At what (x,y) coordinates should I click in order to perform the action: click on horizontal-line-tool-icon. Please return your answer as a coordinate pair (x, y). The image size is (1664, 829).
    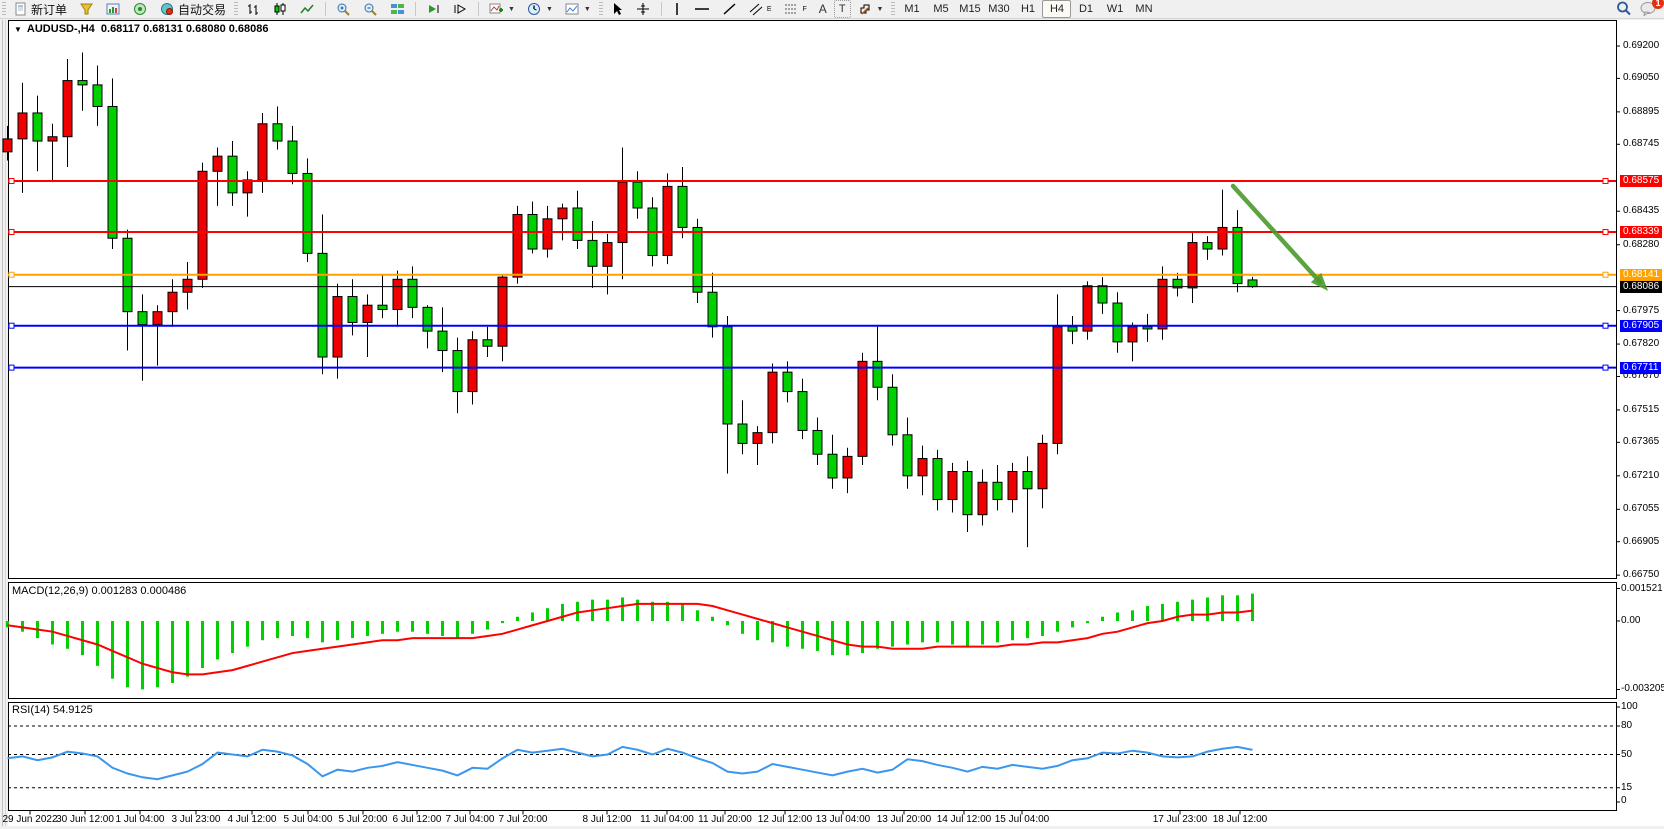
    Looking at the image, I should click on (702, 9).